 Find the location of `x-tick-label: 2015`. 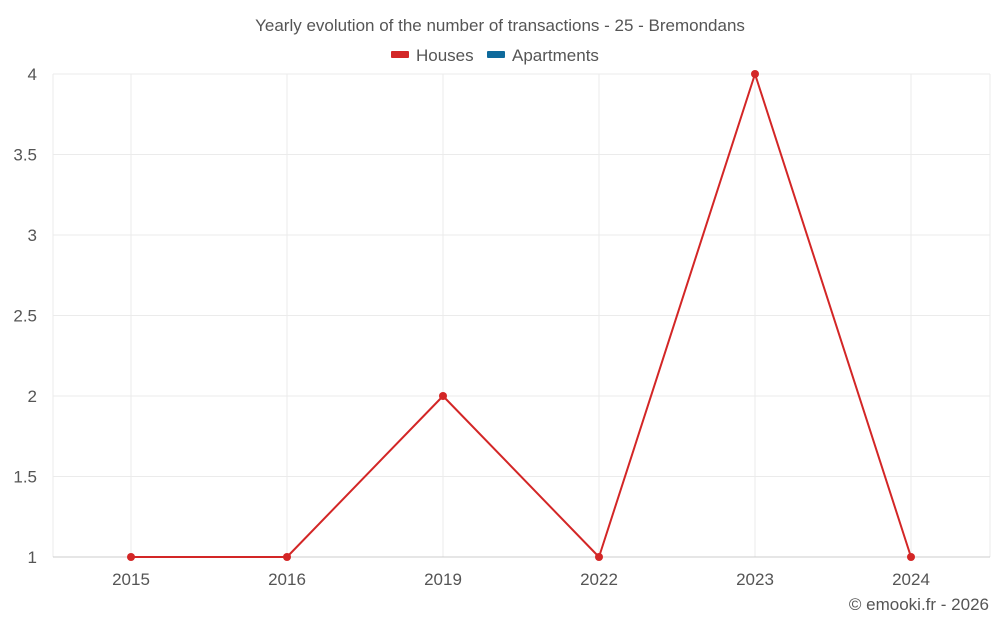

x-tick-label: 2015 is located at coordinates (131, 579).